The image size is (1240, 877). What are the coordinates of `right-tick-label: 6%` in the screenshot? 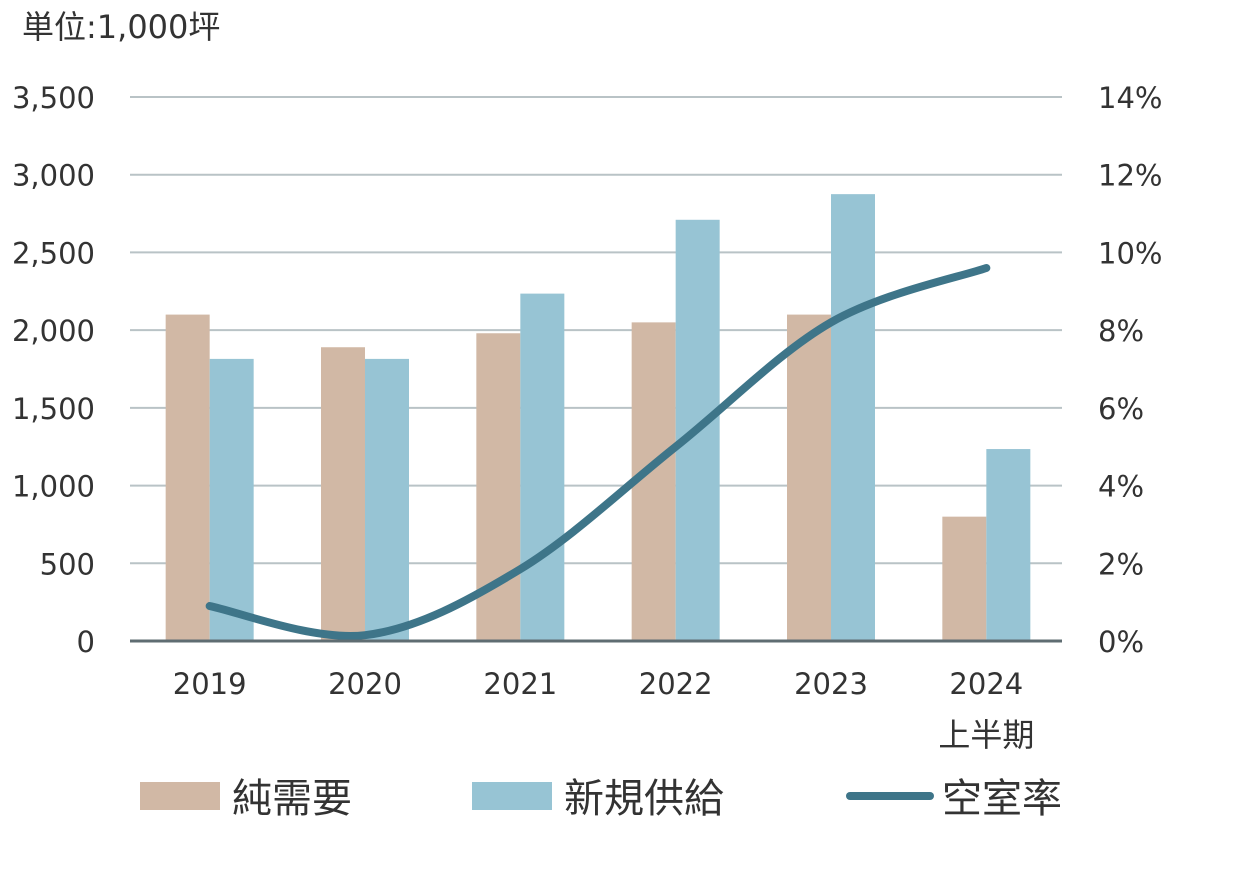 It's located at (1121, 409).